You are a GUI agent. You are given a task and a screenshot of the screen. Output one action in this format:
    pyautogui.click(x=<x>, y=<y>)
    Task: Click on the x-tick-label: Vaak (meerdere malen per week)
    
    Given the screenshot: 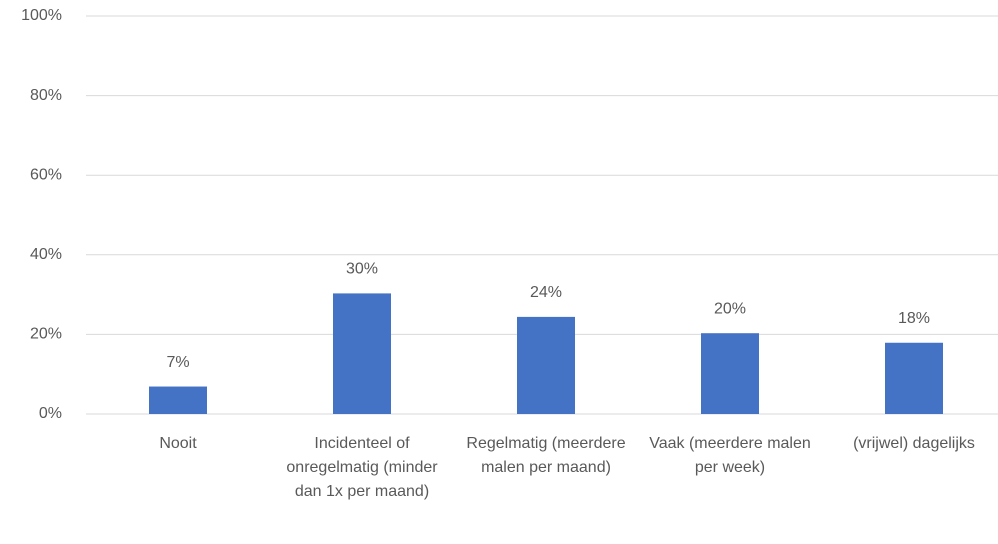 What is the action you would take?
    pyautogui.click(x=730, y=455)
    